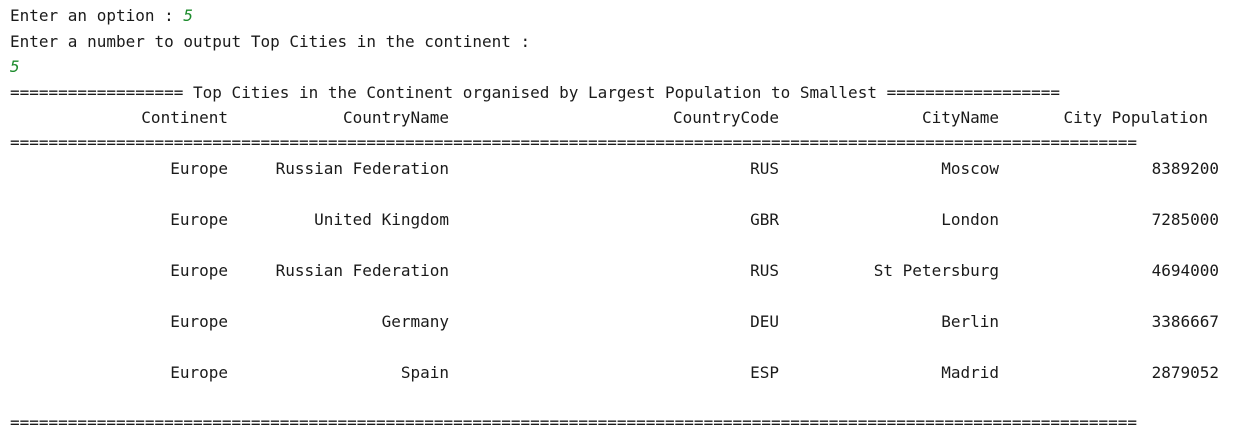  Describe the element at coordinates (1185, 372) in the screenshot. I see `cell-city-population: 2879052` at that location.